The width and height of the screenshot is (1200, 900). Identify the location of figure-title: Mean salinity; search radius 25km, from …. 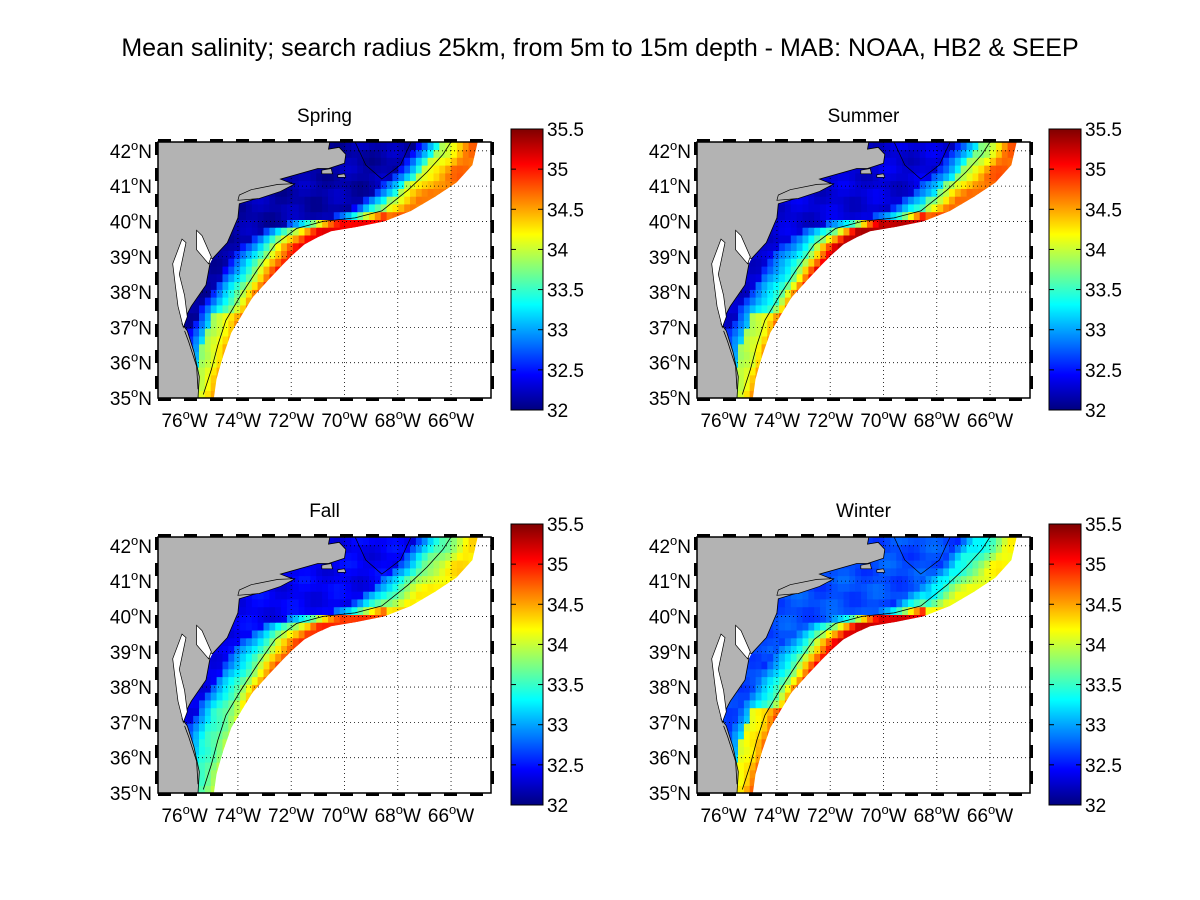
(599, 48).